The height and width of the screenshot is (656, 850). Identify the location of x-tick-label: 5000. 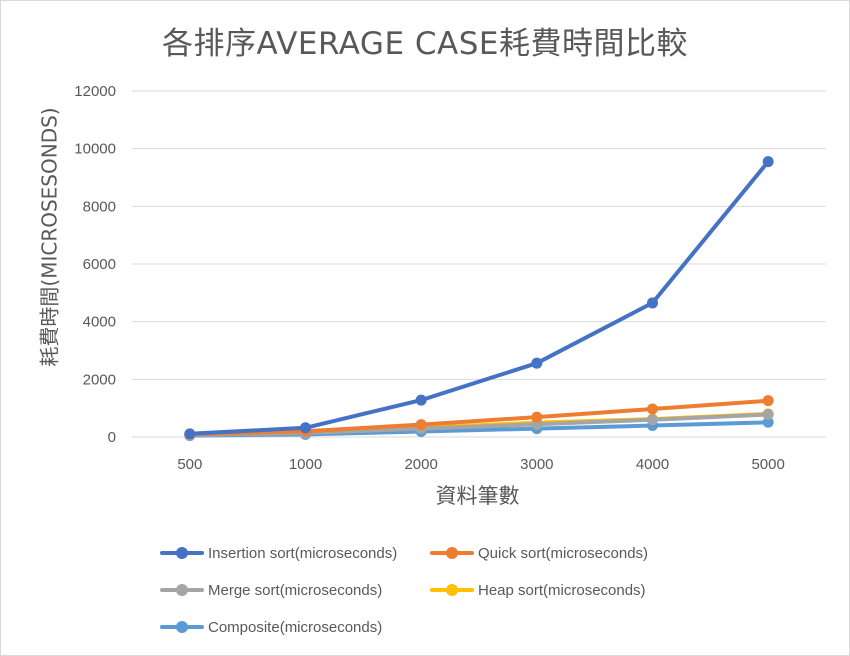
(767, 464).